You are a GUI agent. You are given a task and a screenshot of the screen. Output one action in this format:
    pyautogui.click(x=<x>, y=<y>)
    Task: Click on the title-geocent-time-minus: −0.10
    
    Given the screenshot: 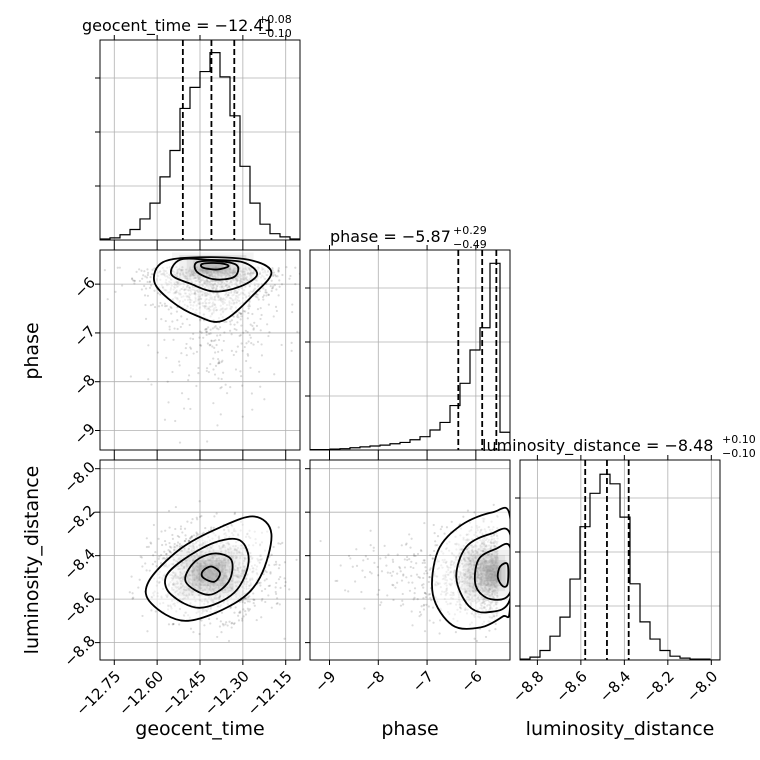 What is the action you would take?
    pyautogui.click(x=275, y=33)
    